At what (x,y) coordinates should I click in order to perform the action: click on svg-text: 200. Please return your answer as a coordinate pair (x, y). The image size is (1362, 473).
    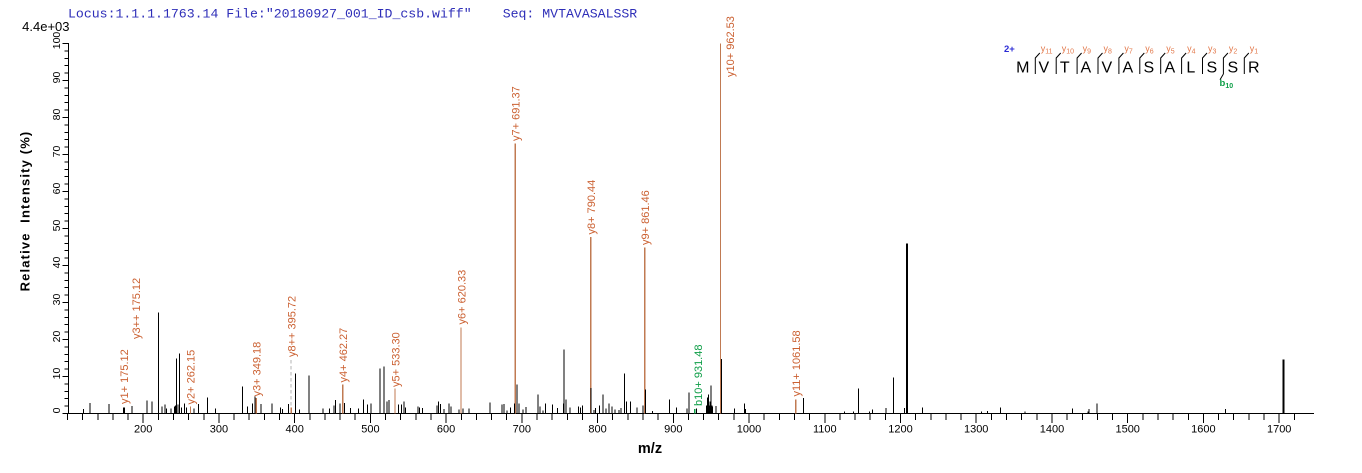
    Looking at the image, I should click on (143, 430).